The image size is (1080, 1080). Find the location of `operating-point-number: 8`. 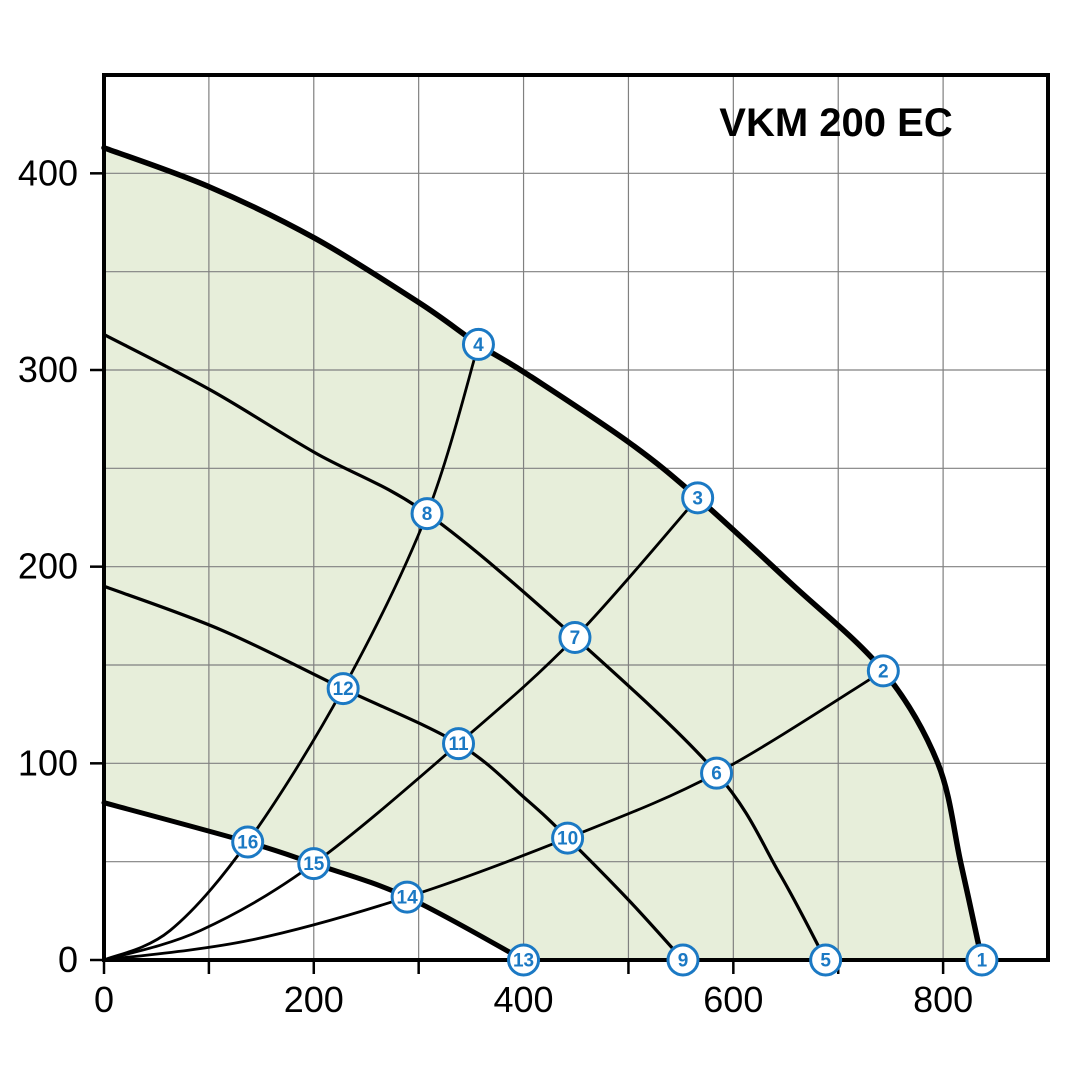

operating-point-number: 8 is located at coordinates (427, 514).